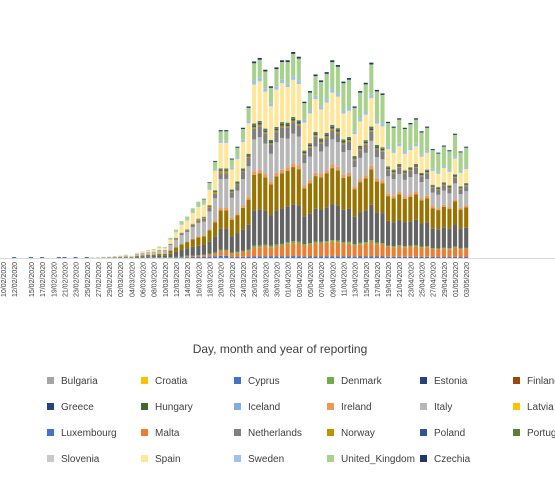  Describe the element at coordinates (289, 279) in the screenshot. I see `x-tick-label: 01/04/2020` at that location.